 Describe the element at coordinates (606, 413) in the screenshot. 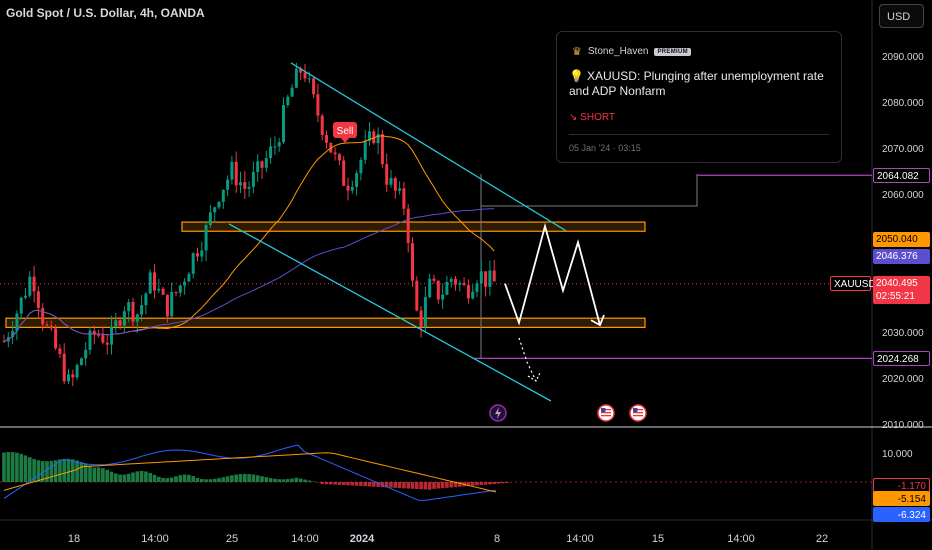

I see `us-flag-icon` at that location.